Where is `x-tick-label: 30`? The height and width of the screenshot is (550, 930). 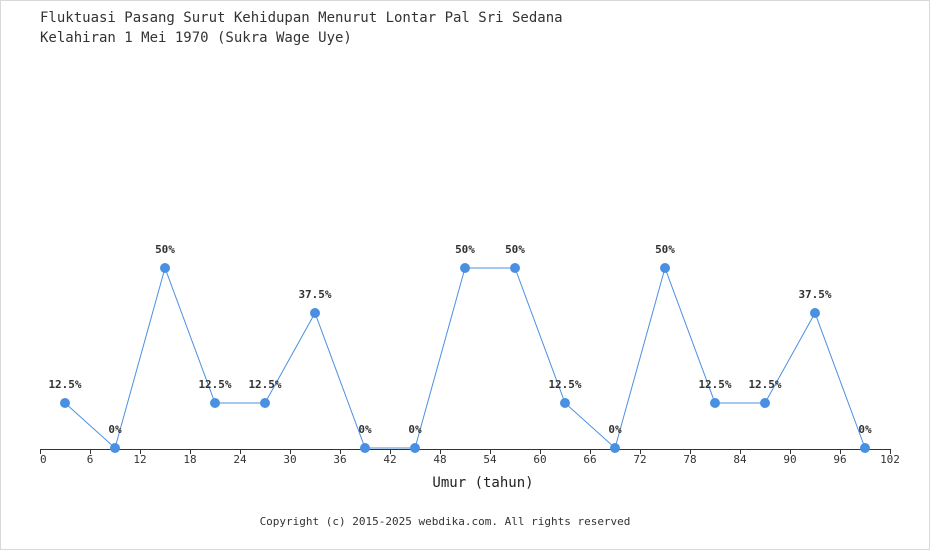 x-tick-label: 30 is located at coordinates (289, 459).